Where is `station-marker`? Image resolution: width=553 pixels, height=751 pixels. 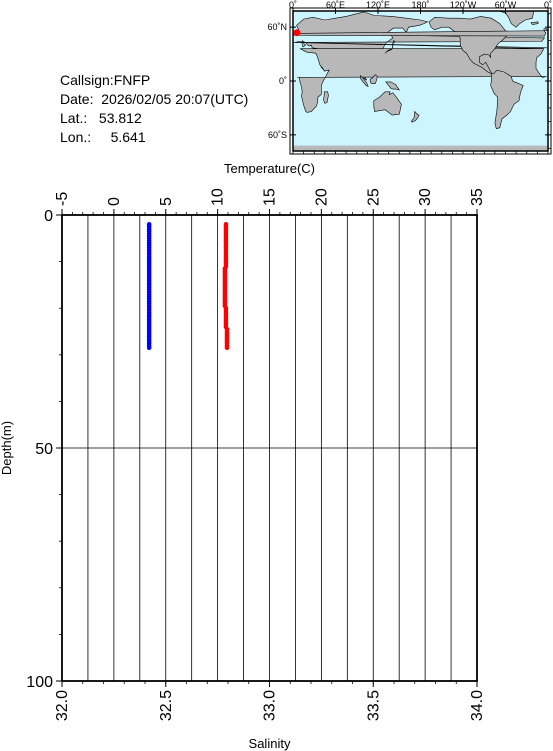
station-marker is located at coordinates (297, 33).